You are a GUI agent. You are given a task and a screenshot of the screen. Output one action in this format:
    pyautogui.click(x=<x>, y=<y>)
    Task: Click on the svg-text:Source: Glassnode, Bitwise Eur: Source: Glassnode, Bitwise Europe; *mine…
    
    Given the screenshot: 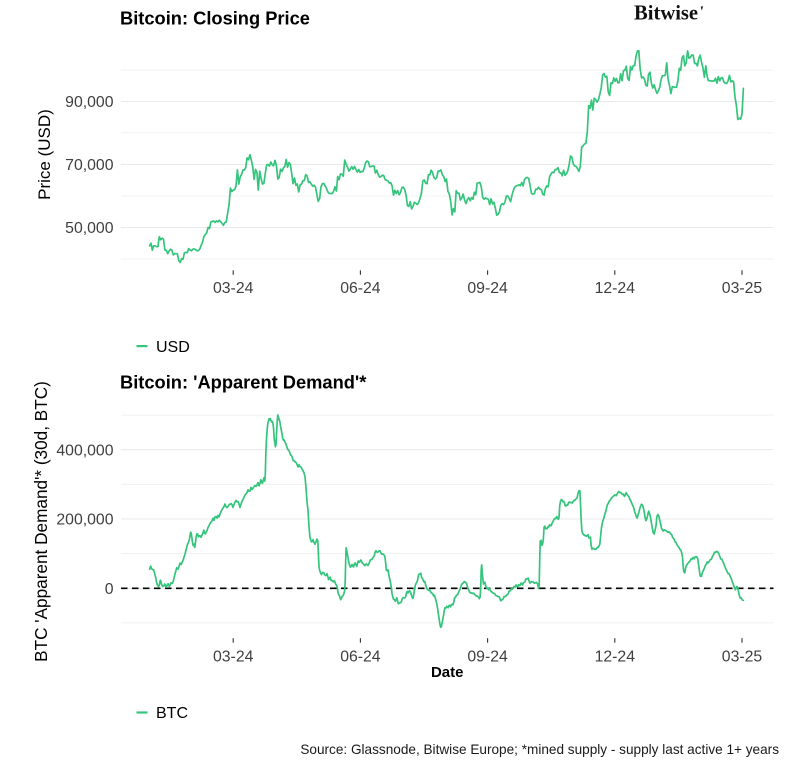 What is the action you would take?
    pyautogui.click(x=539, y=749)
    